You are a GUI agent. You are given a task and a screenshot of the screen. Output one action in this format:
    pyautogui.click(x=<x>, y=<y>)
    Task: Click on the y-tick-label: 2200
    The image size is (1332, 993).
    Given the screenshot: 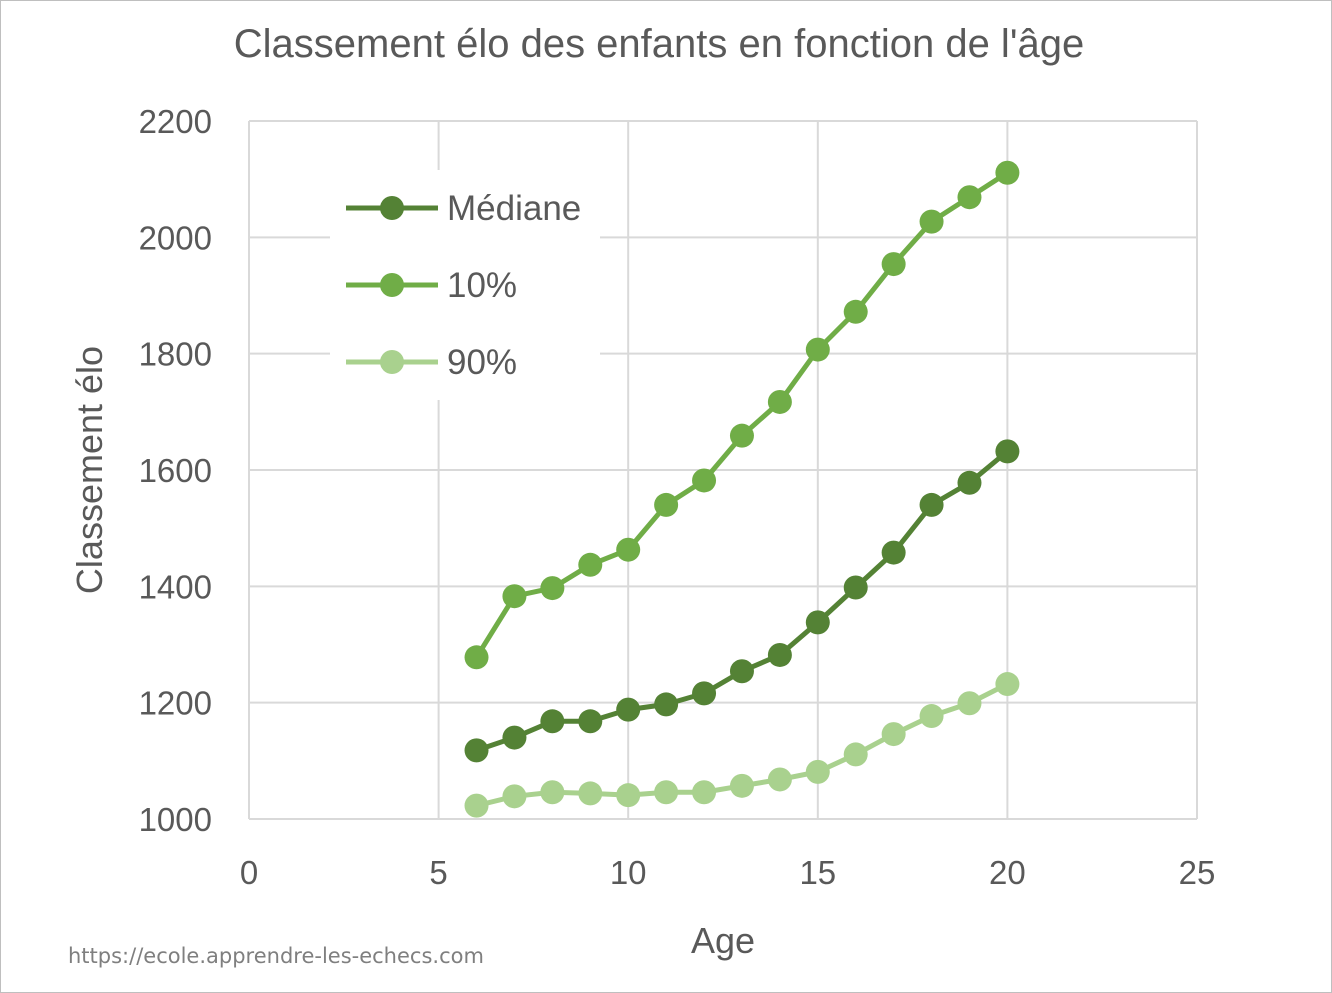 What is the action you would take?
    pyautogui.click(x=175, y=121)
    